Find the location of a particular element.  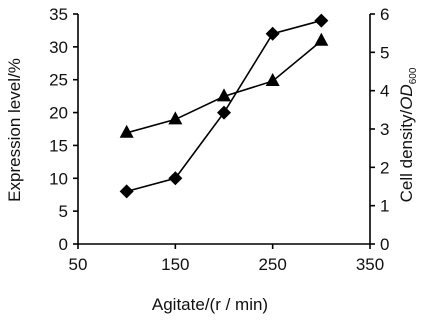

y2-axis-title-italic: OD is located at coordinates (406, 97).